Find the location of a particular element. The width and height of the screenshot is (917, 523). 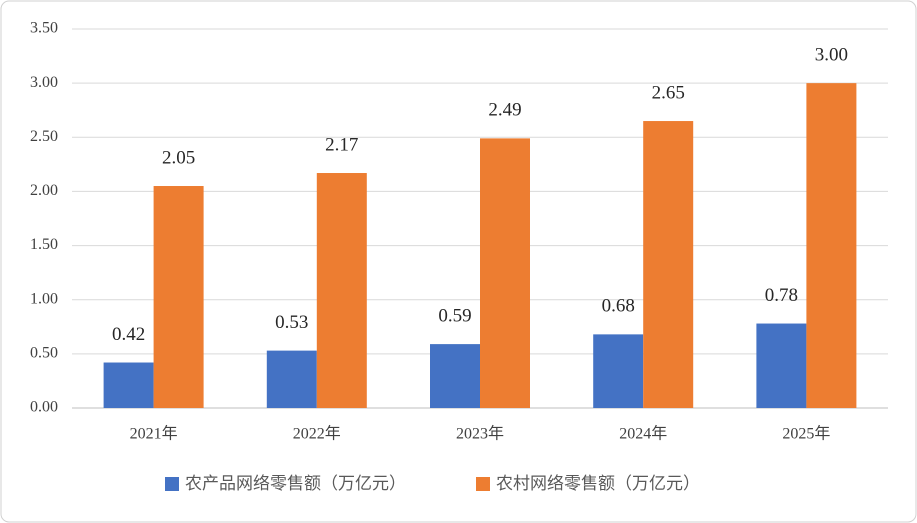

y-tick-label: 2.00 is located at coordinates (44, 190).